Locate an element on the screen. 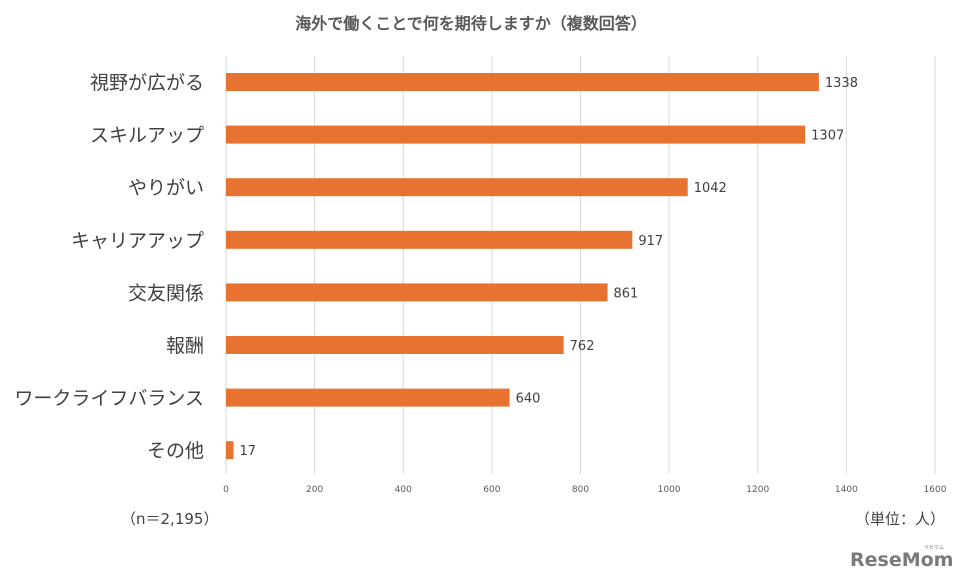 The height and width of the screenshot is (588, 958). data-label: 762 is located at coordinates (582, 346).